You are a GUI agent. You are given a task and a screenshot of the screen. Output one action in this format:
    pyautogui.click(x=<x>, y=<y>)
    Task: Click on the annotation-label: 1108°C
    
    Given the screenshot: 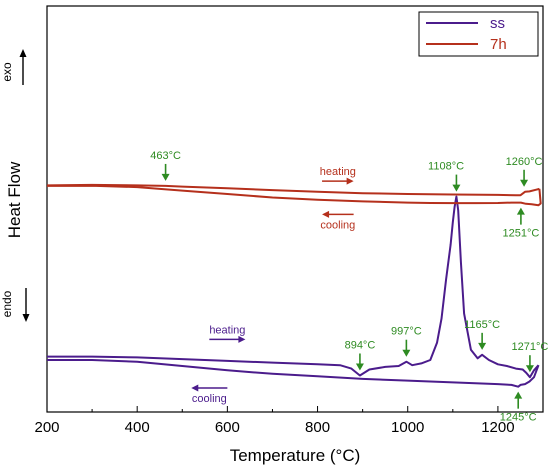 What is the action you would take?
    pyautogui.click(x=446, y=167)
    